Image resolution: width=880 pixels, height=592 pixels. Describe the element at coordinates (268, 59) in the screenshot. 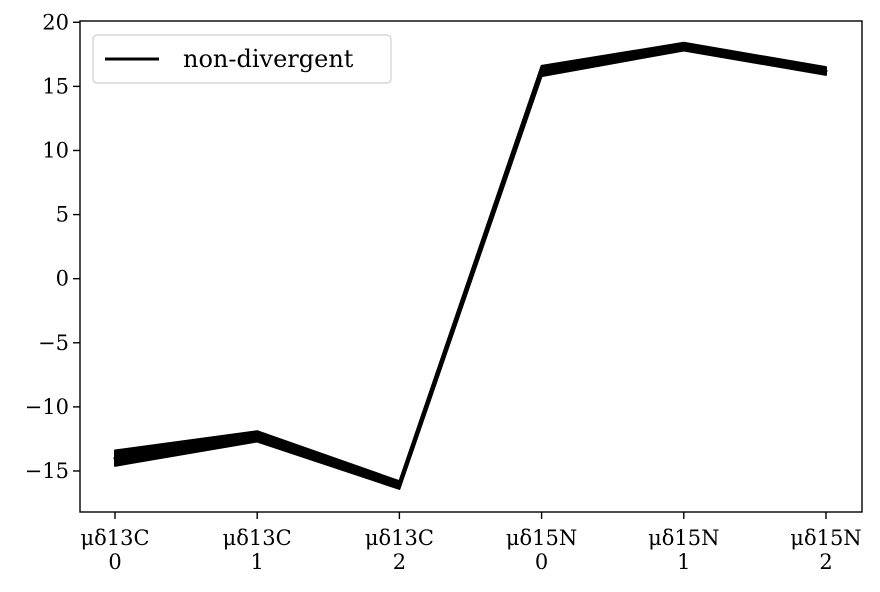

I see `legend-label: non-divergent` at that location.